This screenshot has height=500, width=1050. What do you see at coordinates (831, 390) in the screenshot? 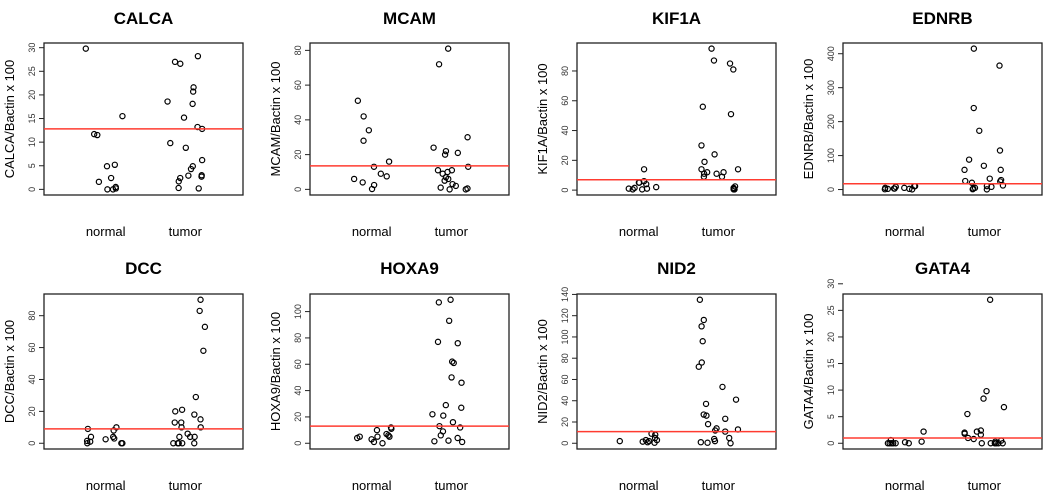
I see `y-tick-label: 10` at bounding box center [831, 390].